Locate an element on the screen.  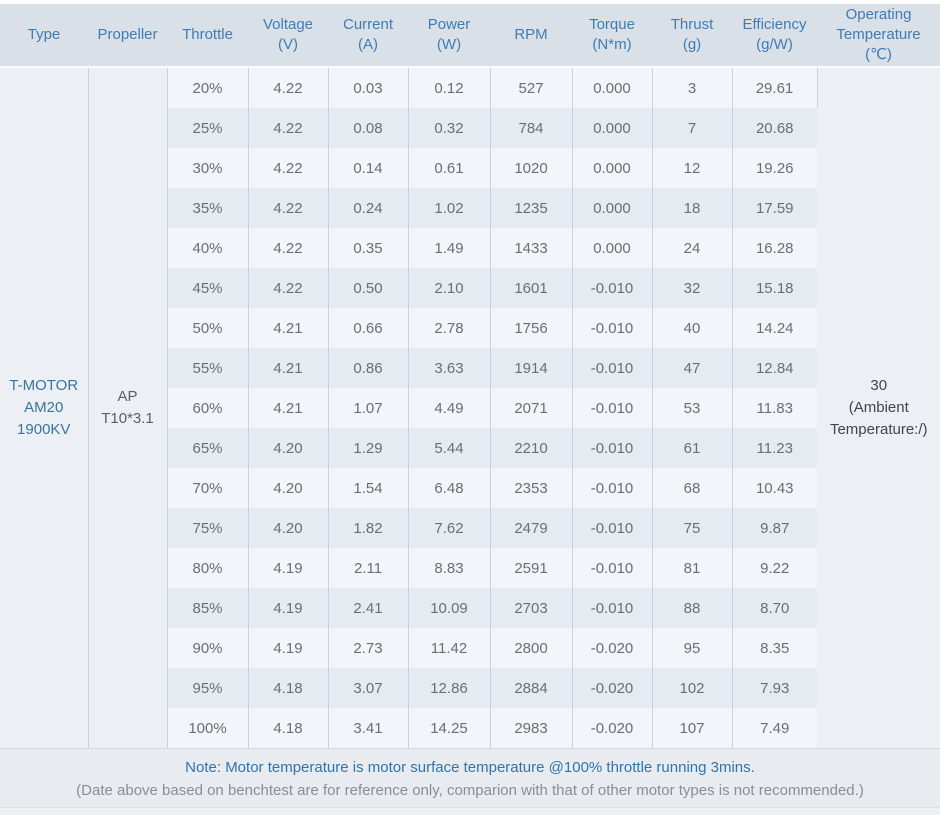
cell-rpm: 527 is located at coordinates (531, 87).